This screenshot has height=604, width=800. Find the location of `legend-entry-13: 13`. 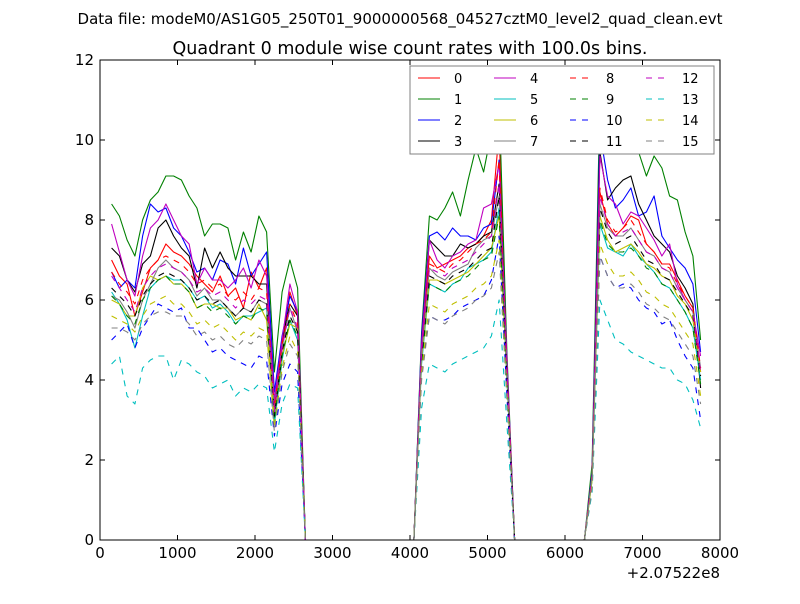

legend-entry-13: 13 is located at coordinates (672, 100).